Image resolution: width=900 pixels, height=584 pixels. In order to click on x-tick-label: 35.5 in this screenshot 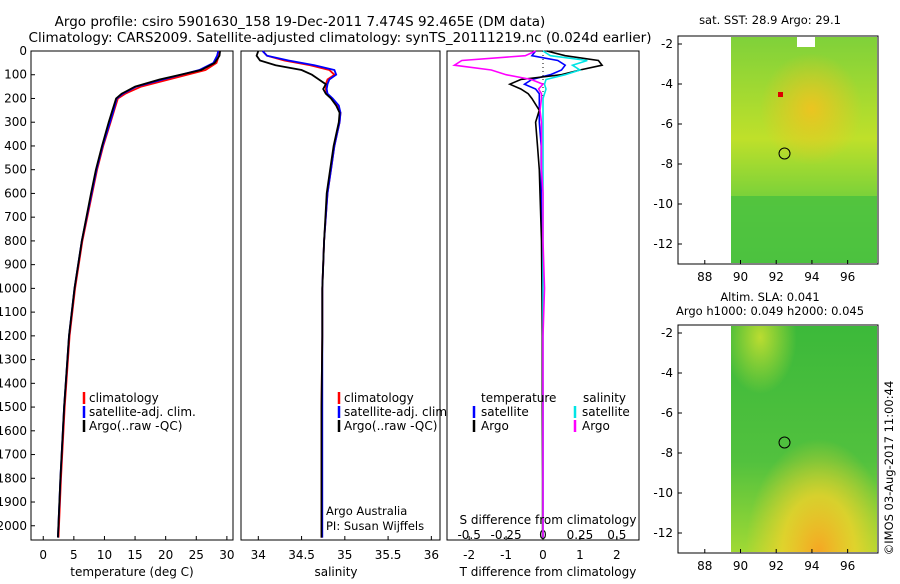, I will do `click(388, 555)`.